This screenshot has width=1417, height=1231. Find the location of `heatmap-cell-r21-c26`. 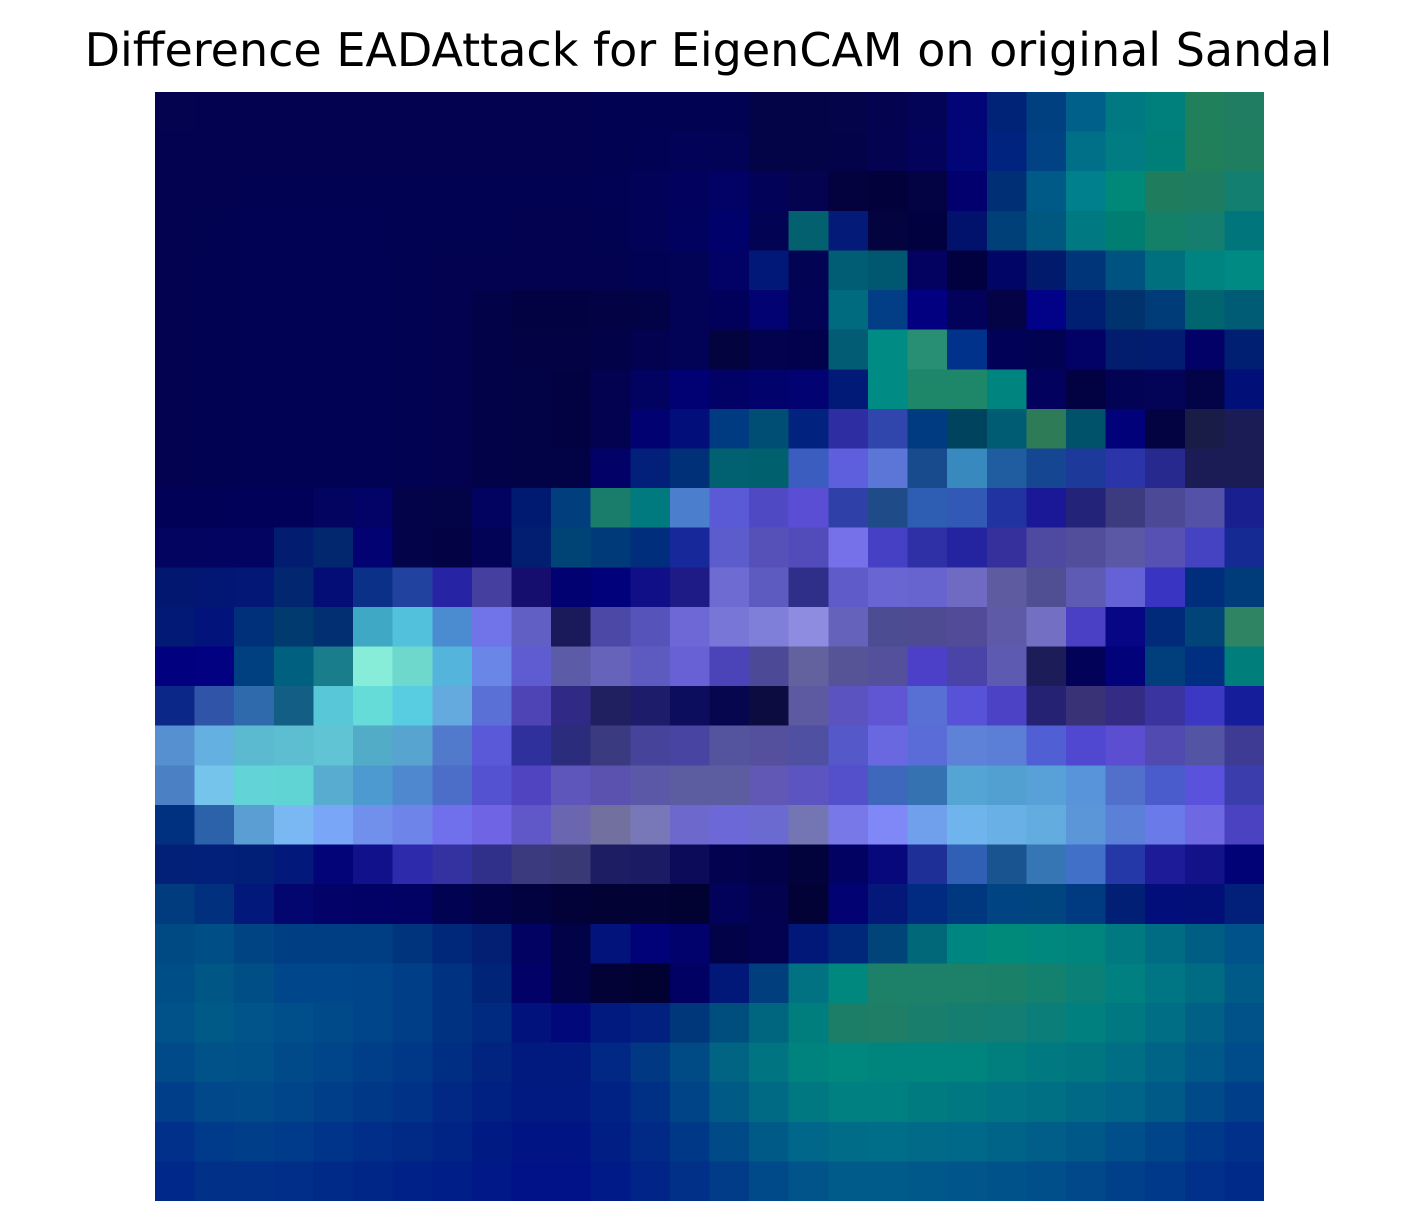

heatmap-cell-r21-c26 is located at coordinates (1204, 943).